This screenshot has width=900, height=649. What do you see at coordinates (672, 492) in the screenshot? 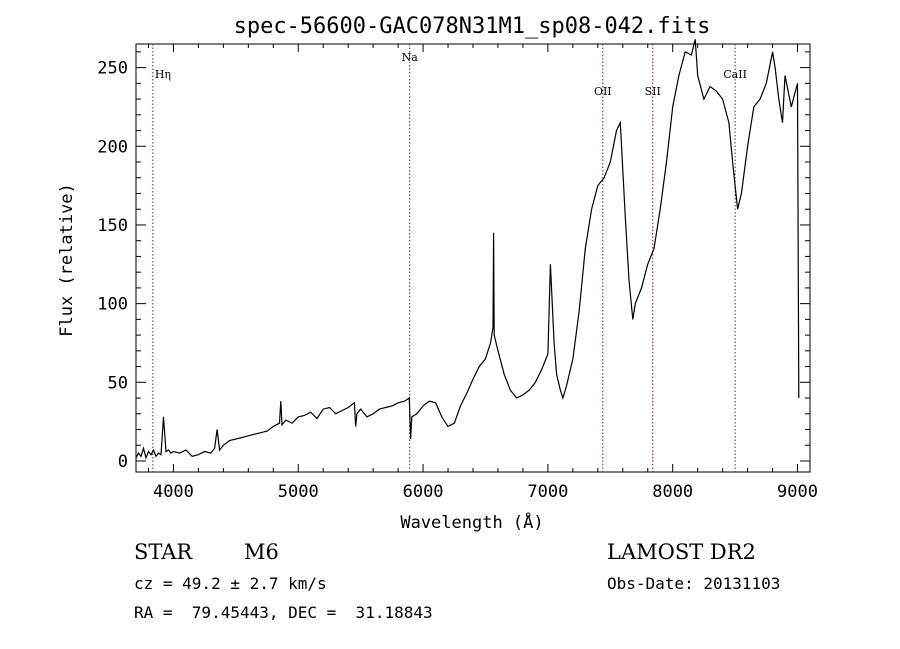
I see `x-tick-label: 8000` at bounding box center [672, 492].